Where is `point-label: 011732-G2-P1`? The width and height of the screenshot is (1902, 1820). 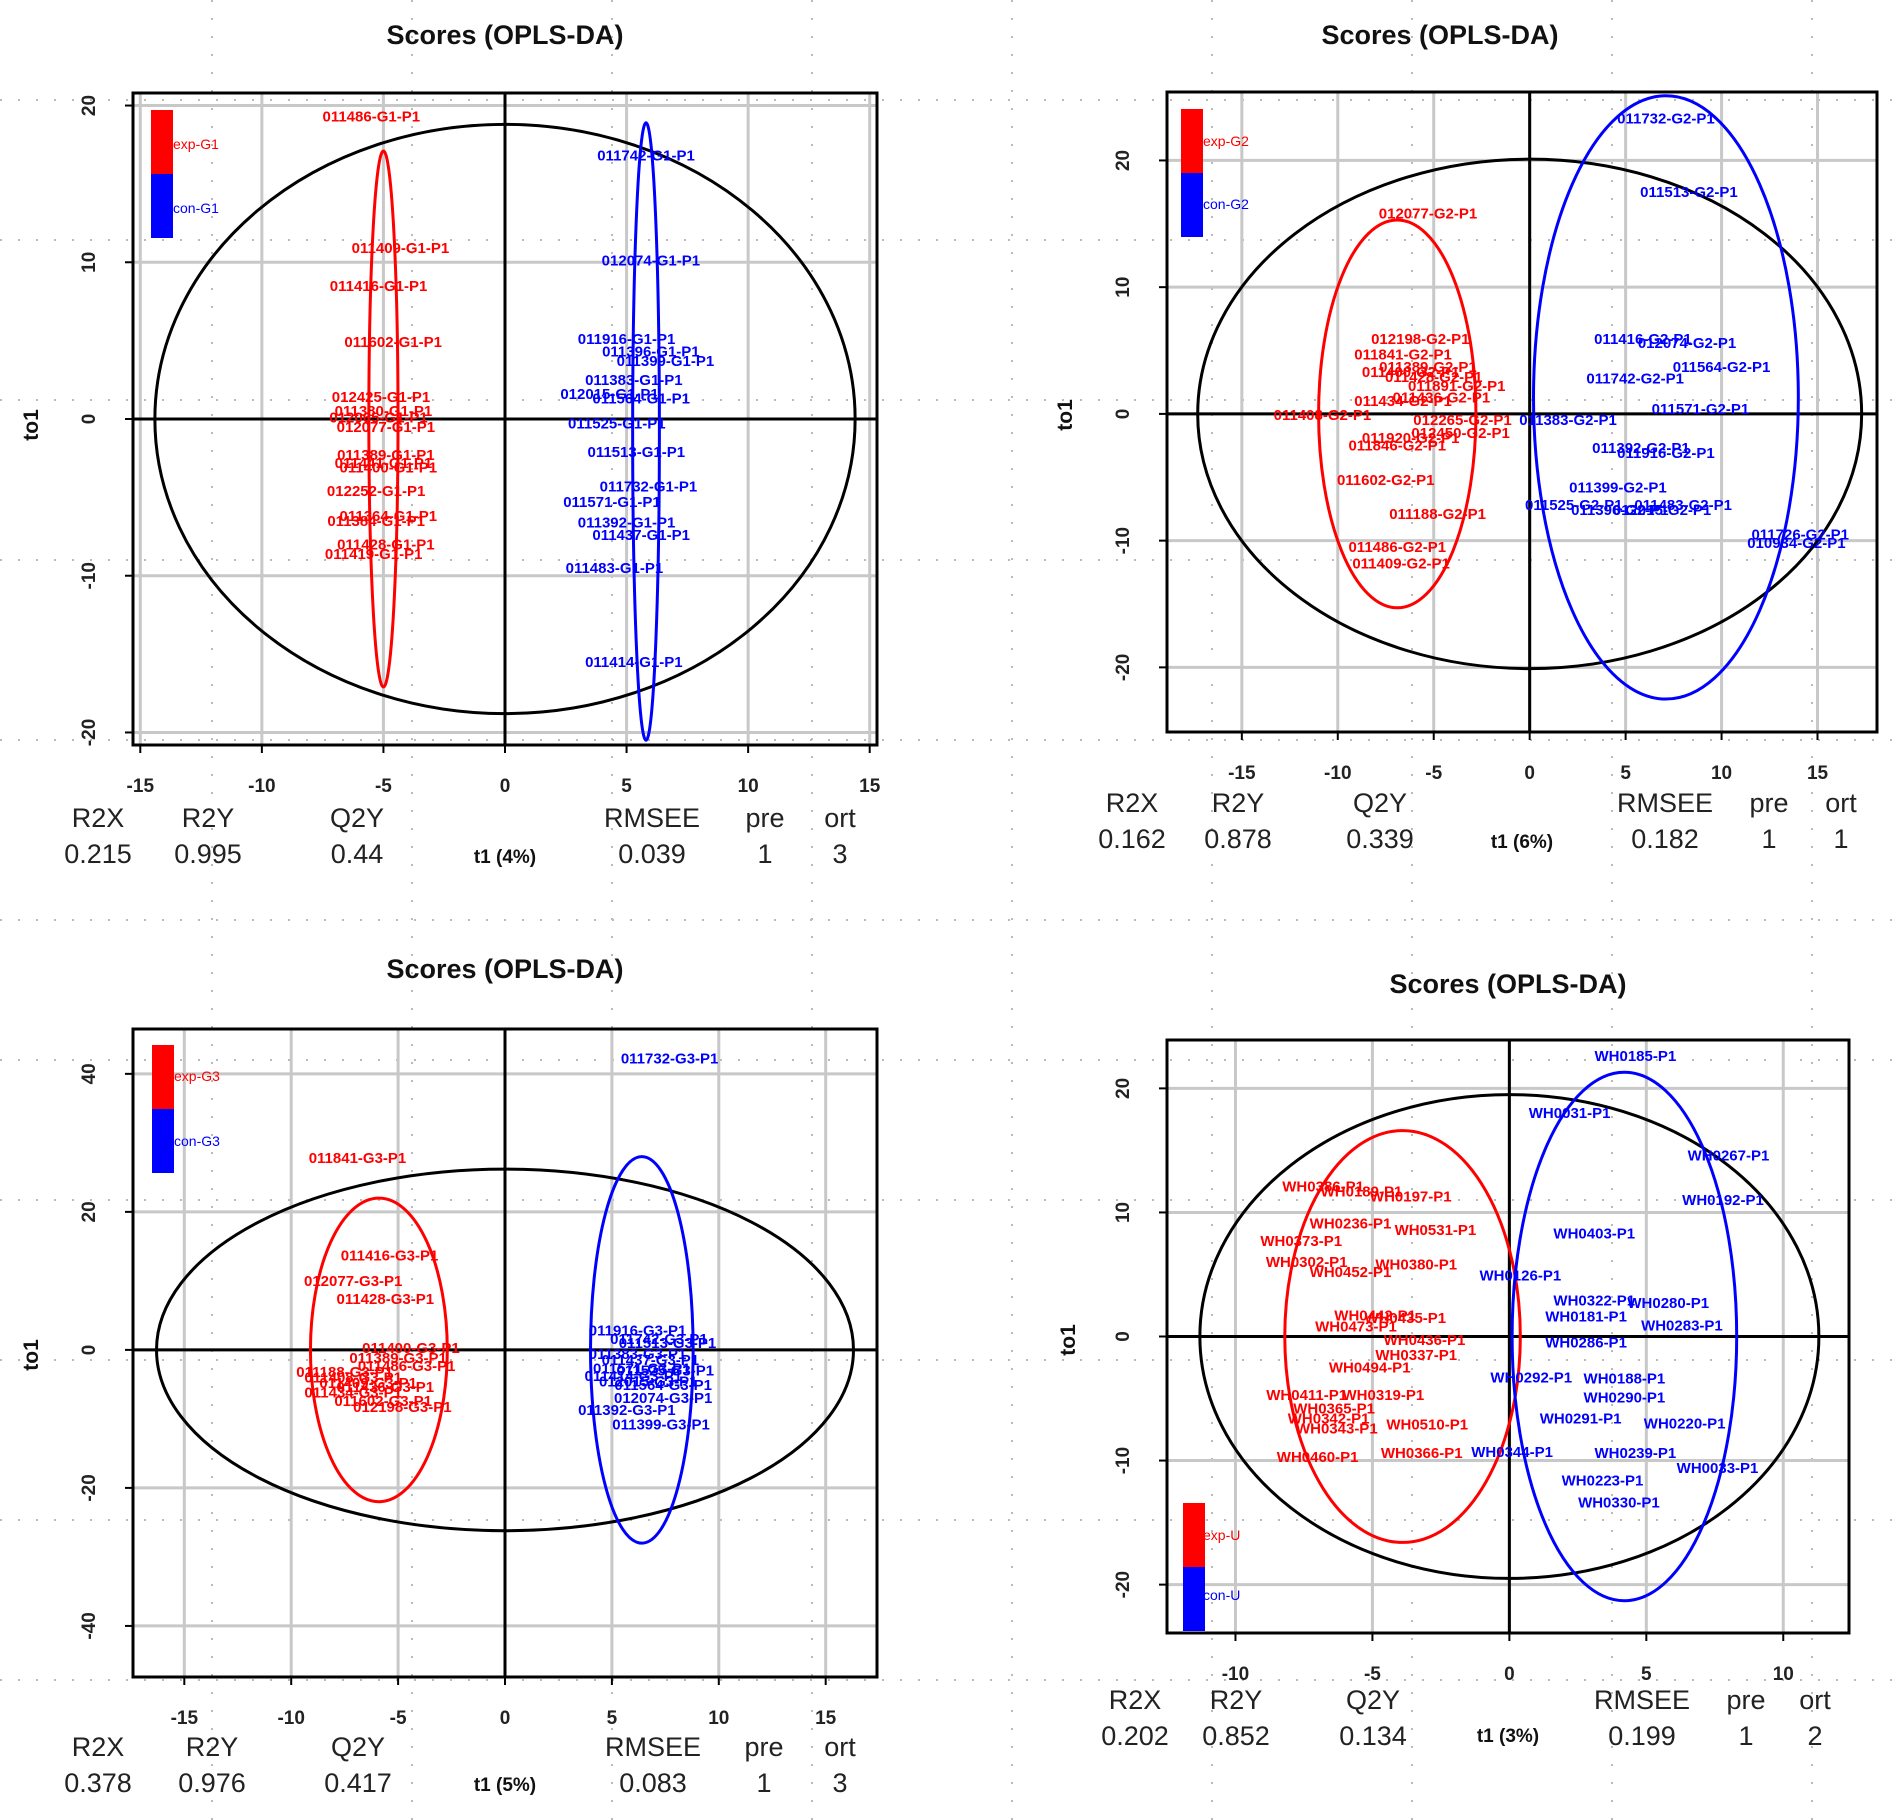
point-label: 011732-G2-P1 is located at coordinates (1666, 119).